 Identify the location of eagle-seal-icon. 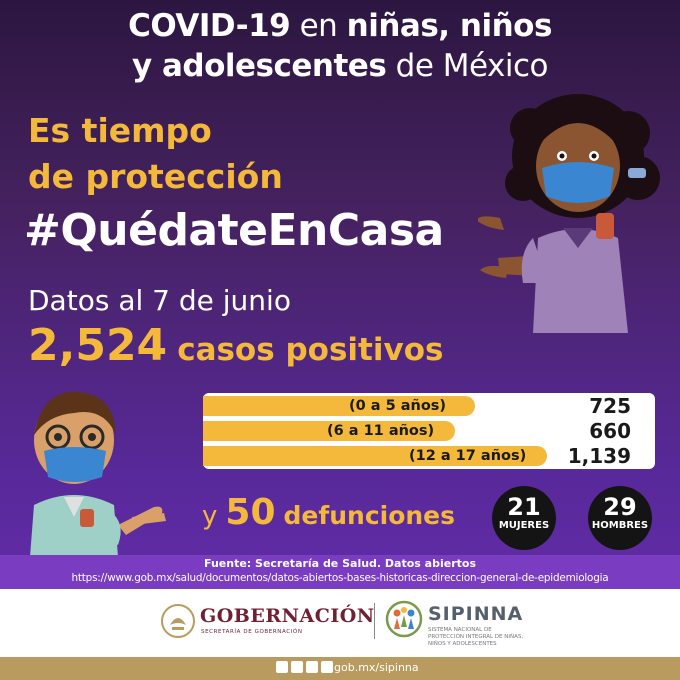
(178, 621).